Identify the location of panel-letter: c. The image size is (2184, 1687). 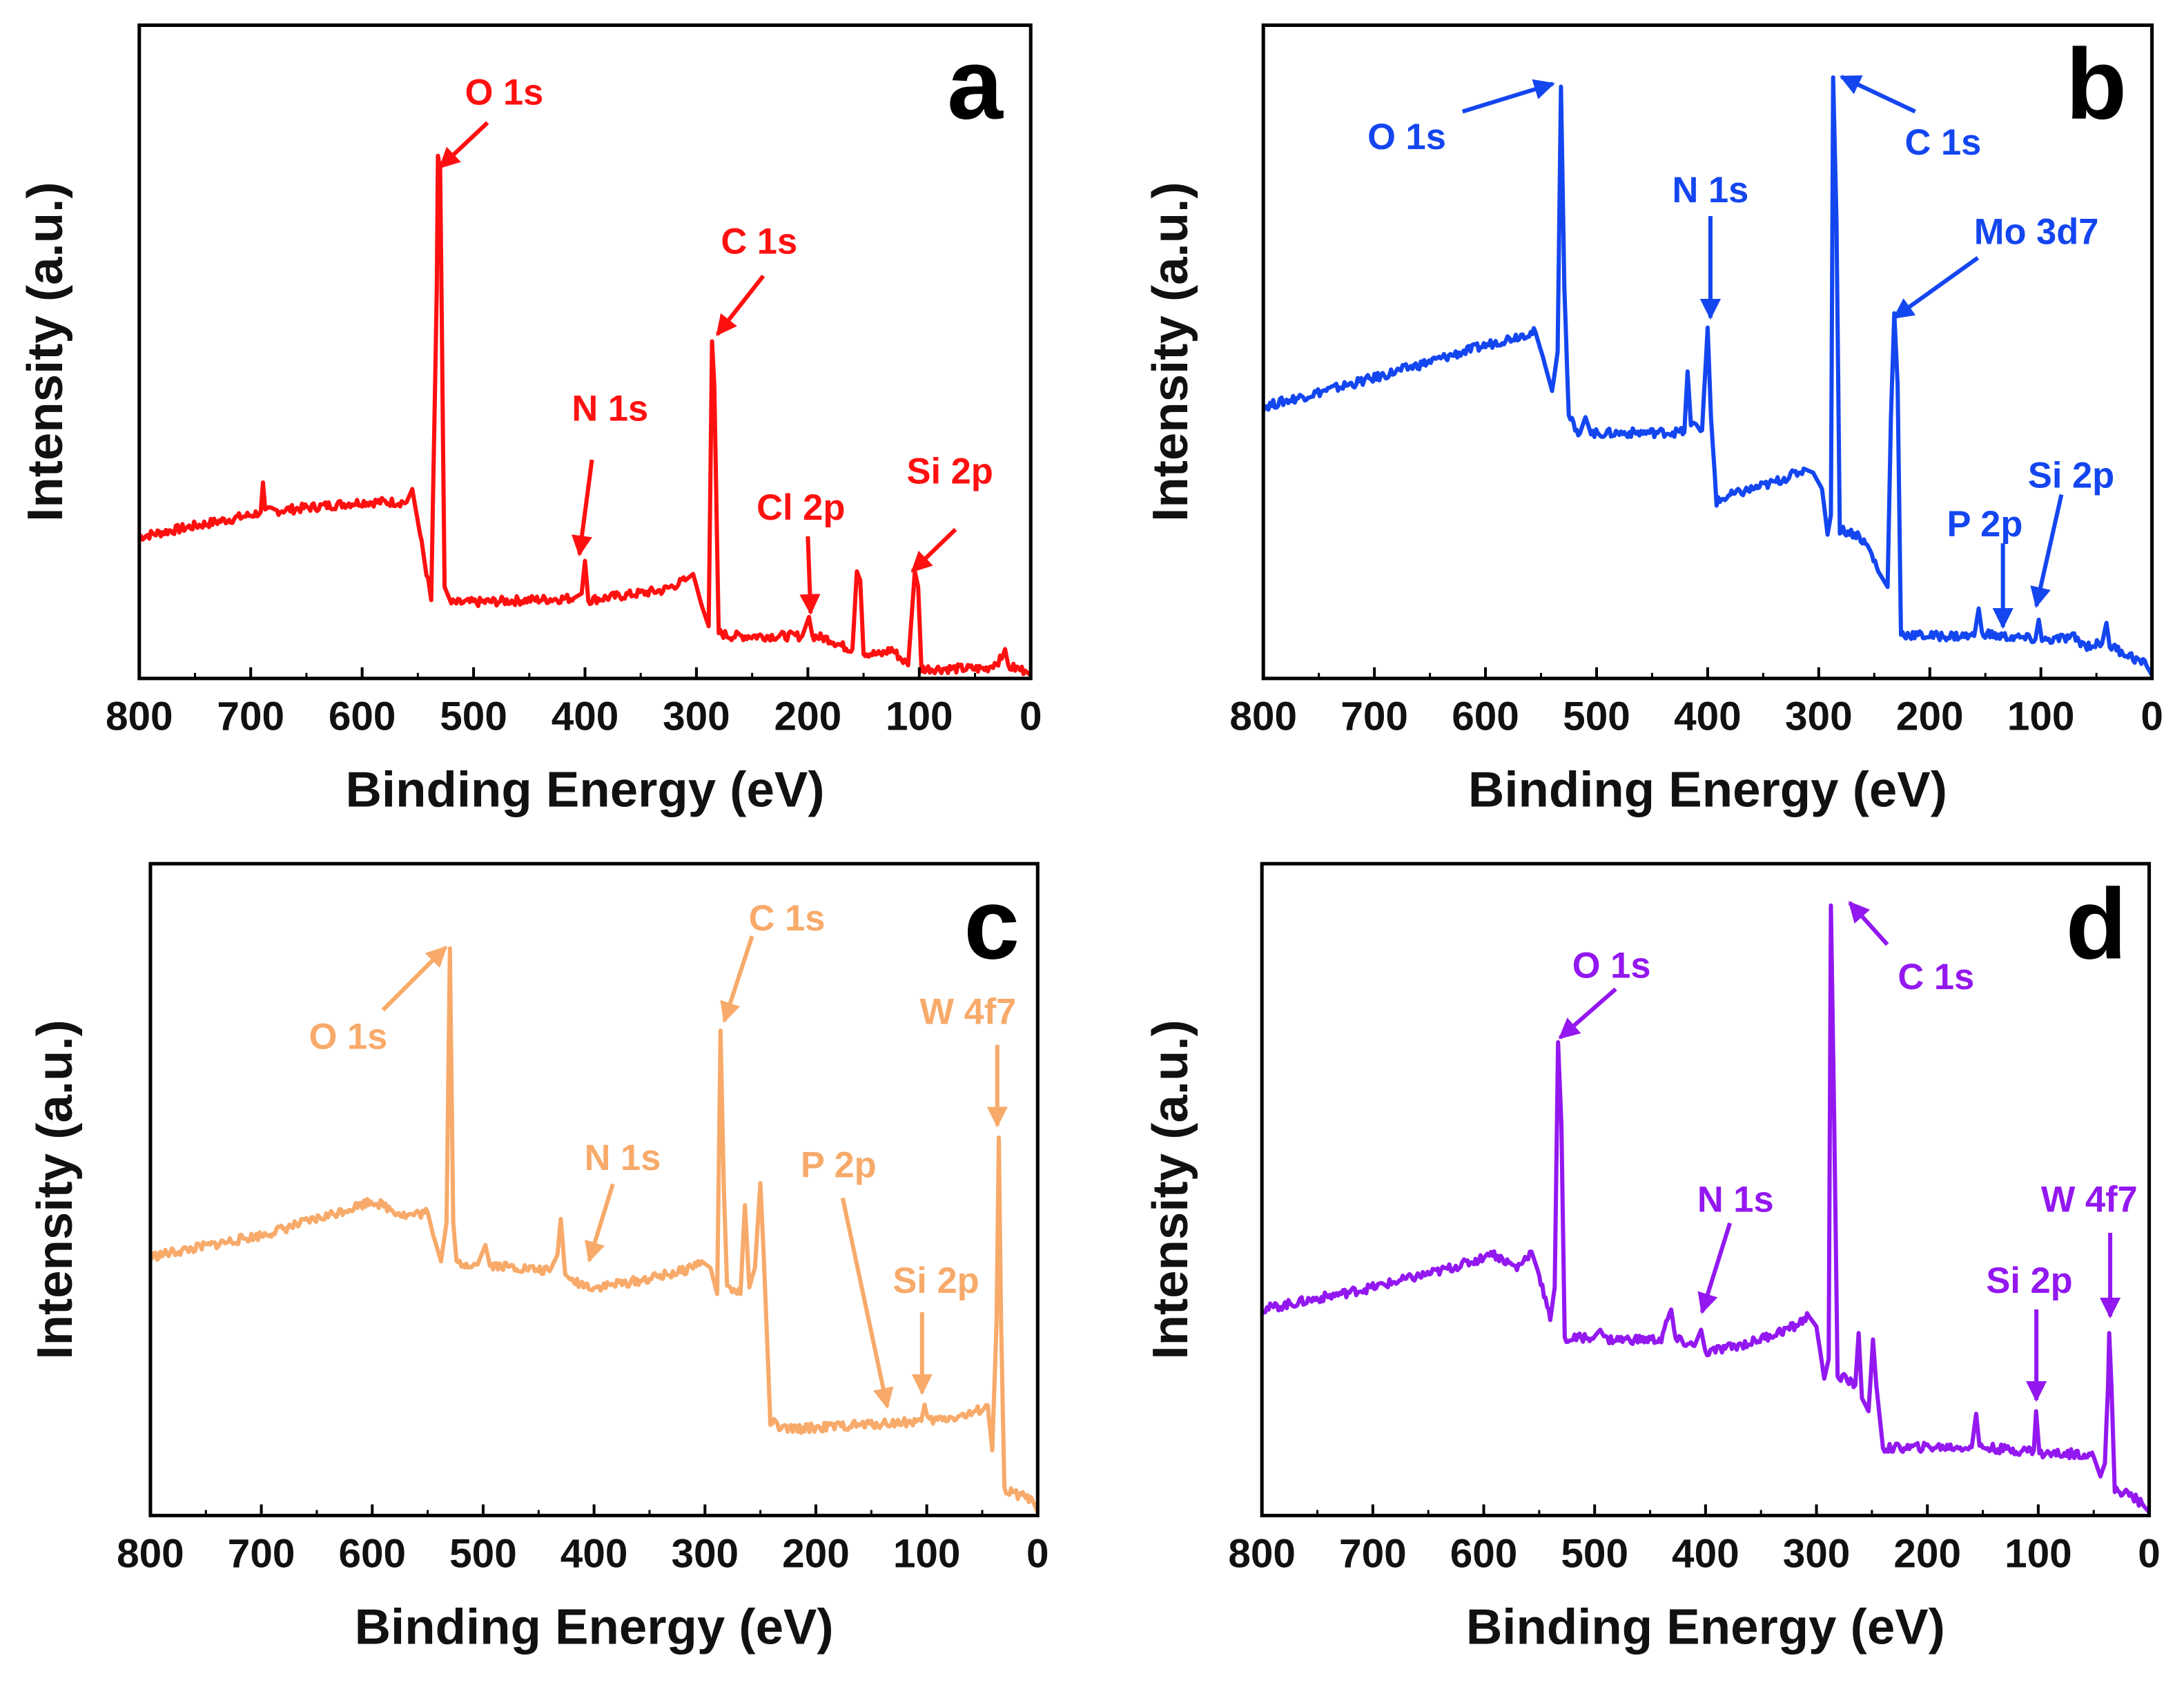
(992, 923).